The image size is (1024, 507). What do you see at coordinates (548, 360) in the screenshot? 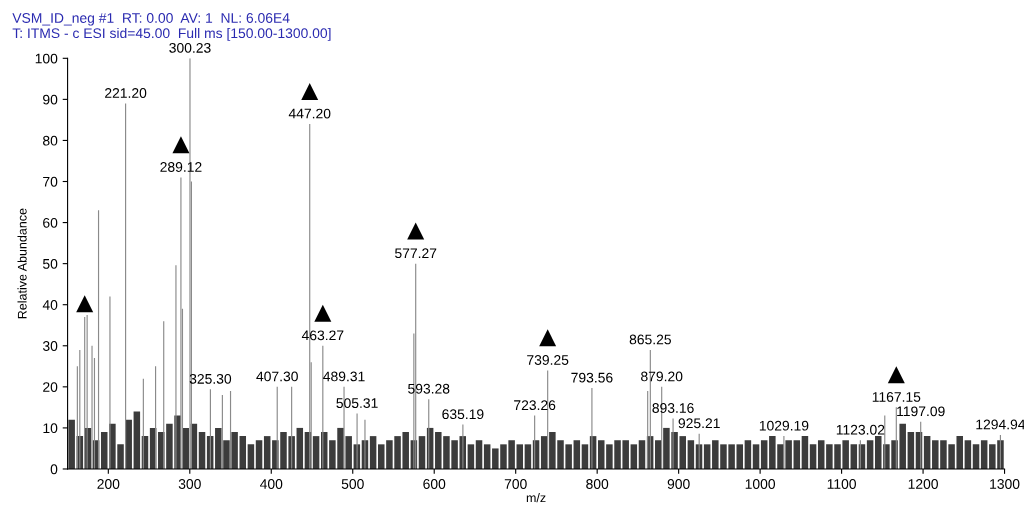
I see `annotation: 739.25` at bounding box center [548, 360].